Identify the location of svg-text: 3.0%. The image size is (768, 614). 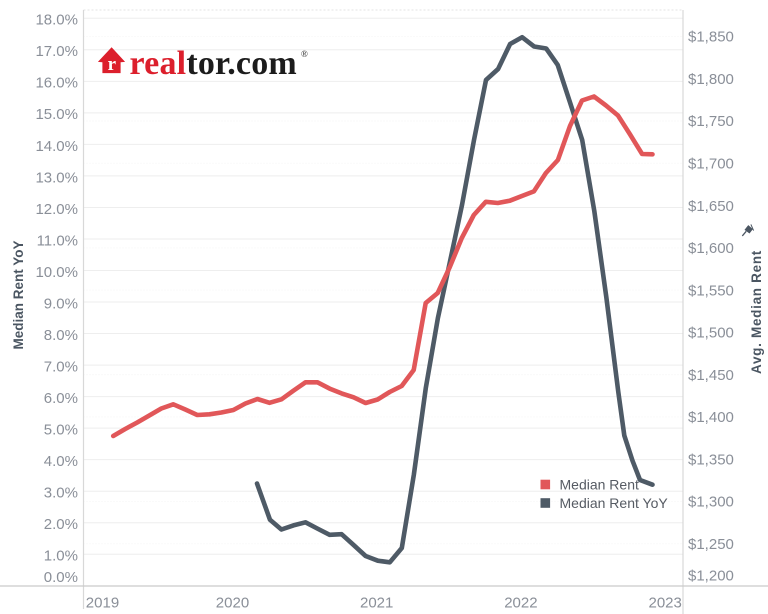
(61, 493).